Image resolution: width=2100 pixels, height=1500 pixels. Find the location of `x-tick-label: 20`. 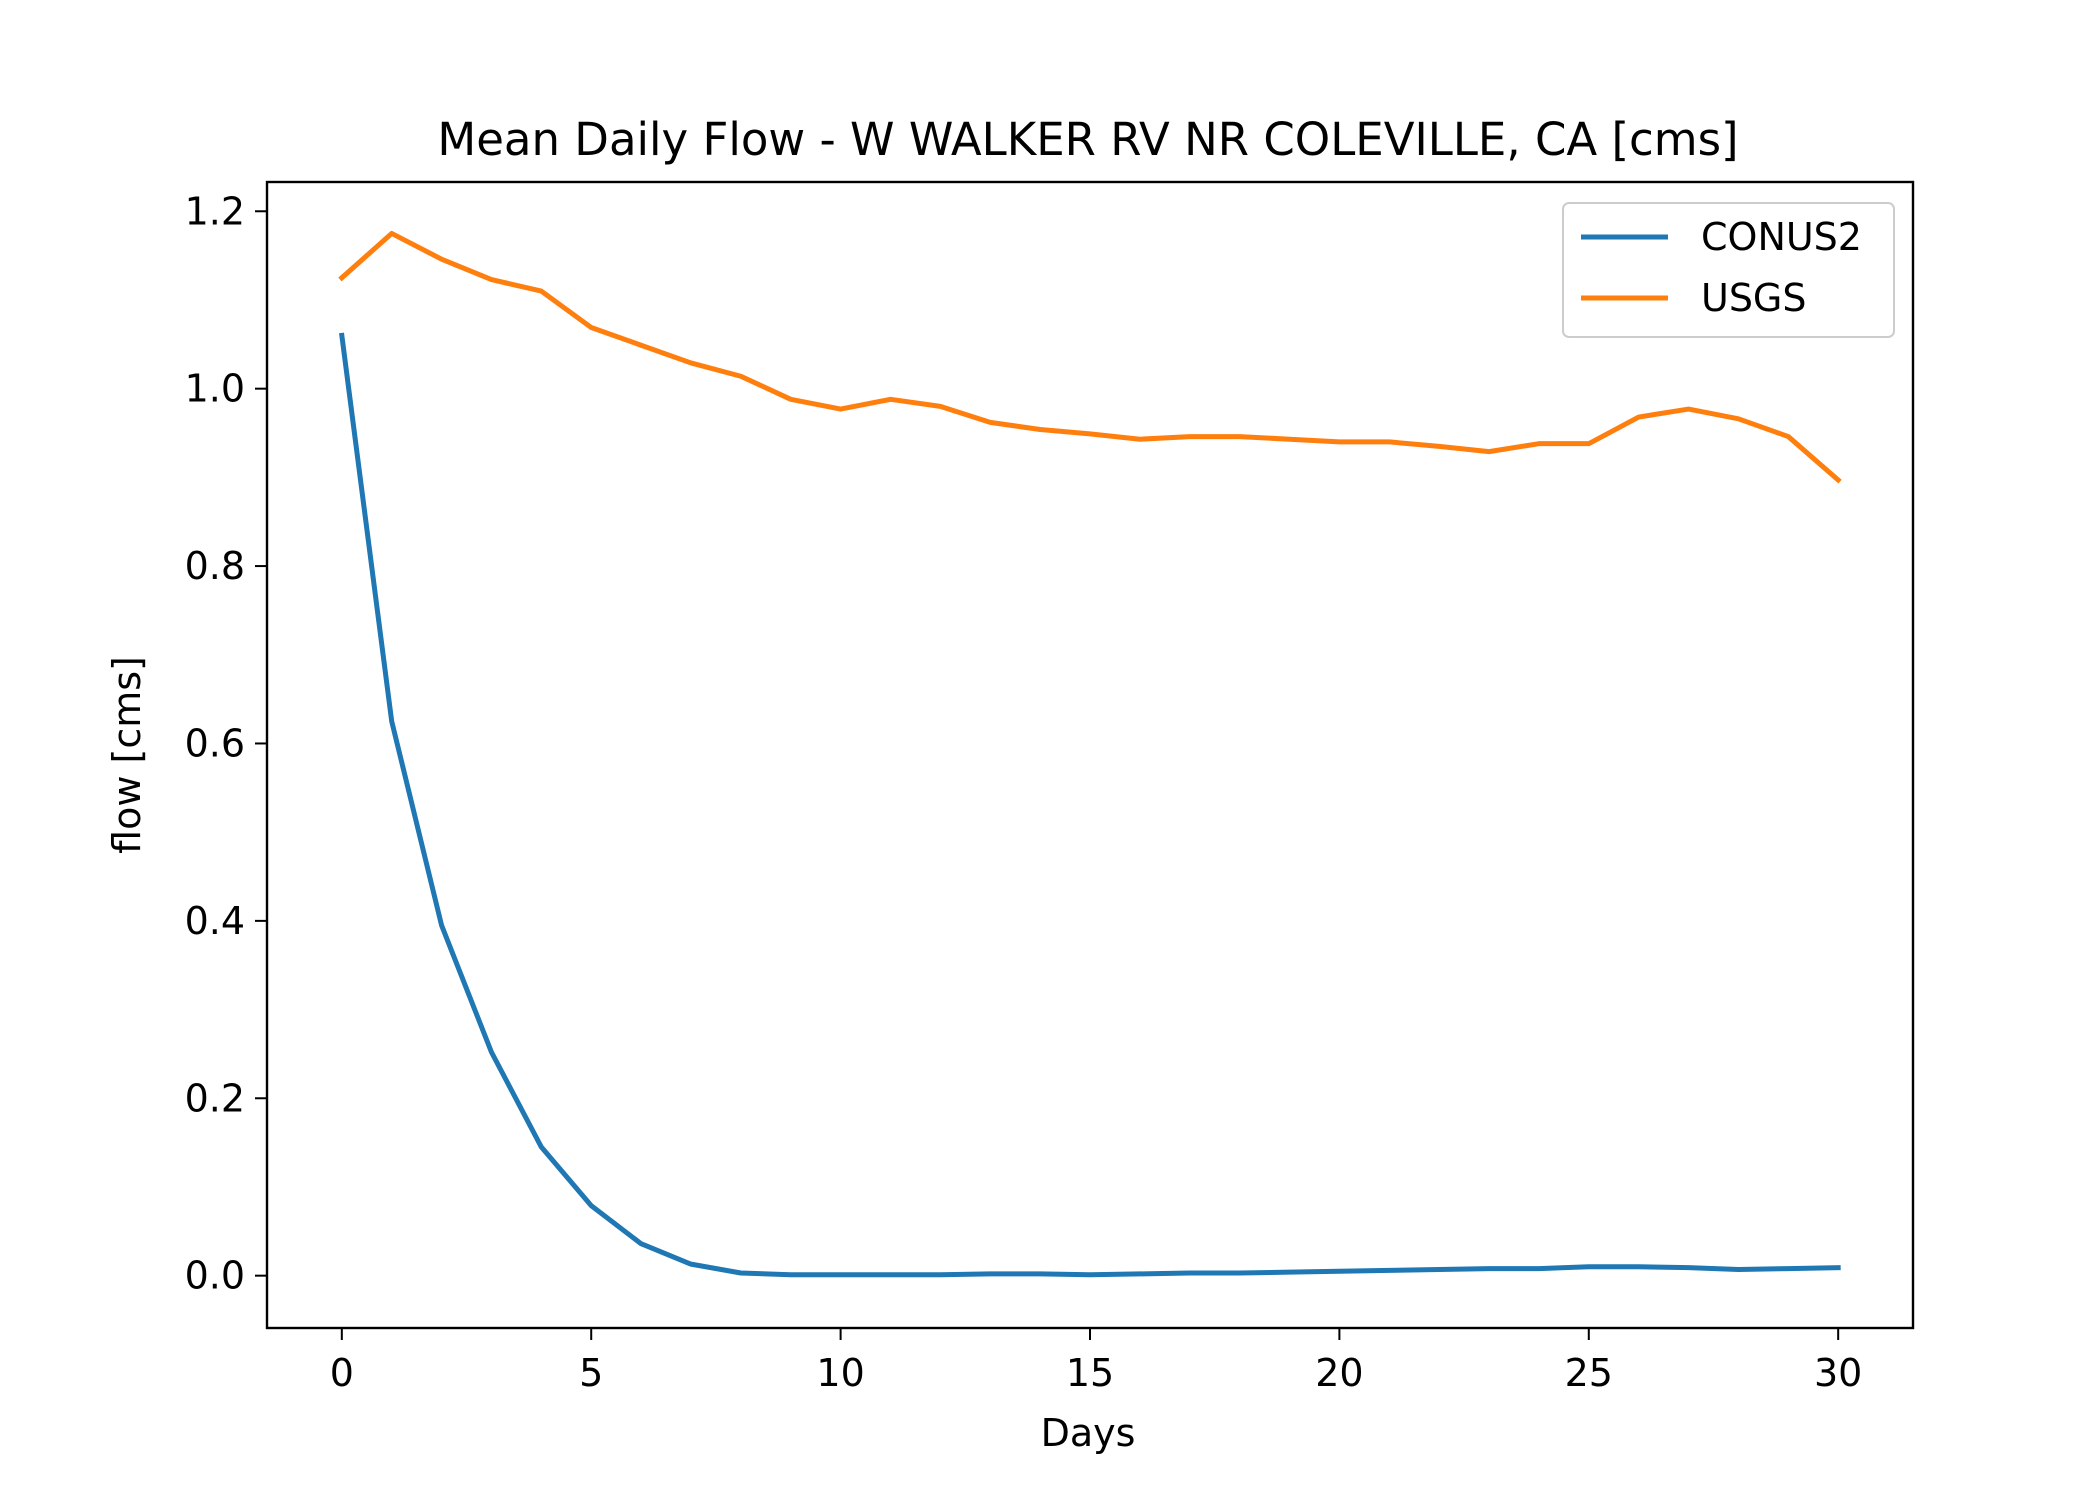

x-tick-label: 20 is located at coordinates (1339, 1373).